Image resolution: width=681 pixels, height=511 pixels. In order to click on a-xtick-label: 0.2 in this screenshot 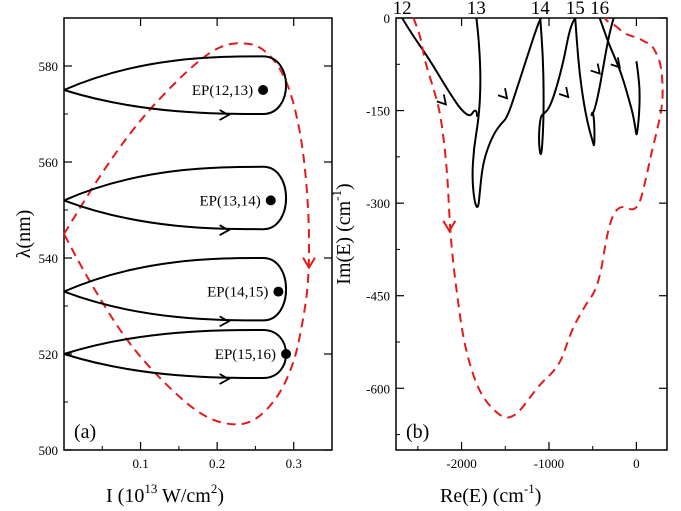, I will do `click(217, 463)`.